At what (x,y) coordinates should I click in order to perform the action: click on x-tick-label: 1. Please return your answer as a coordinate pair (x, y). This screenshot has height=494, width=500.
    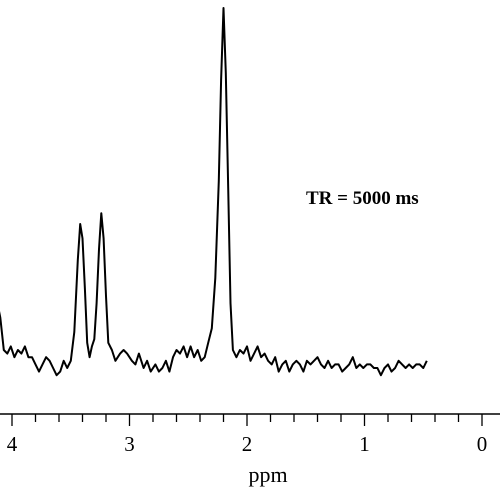
    Looking at the image, I should click on (364, 444).